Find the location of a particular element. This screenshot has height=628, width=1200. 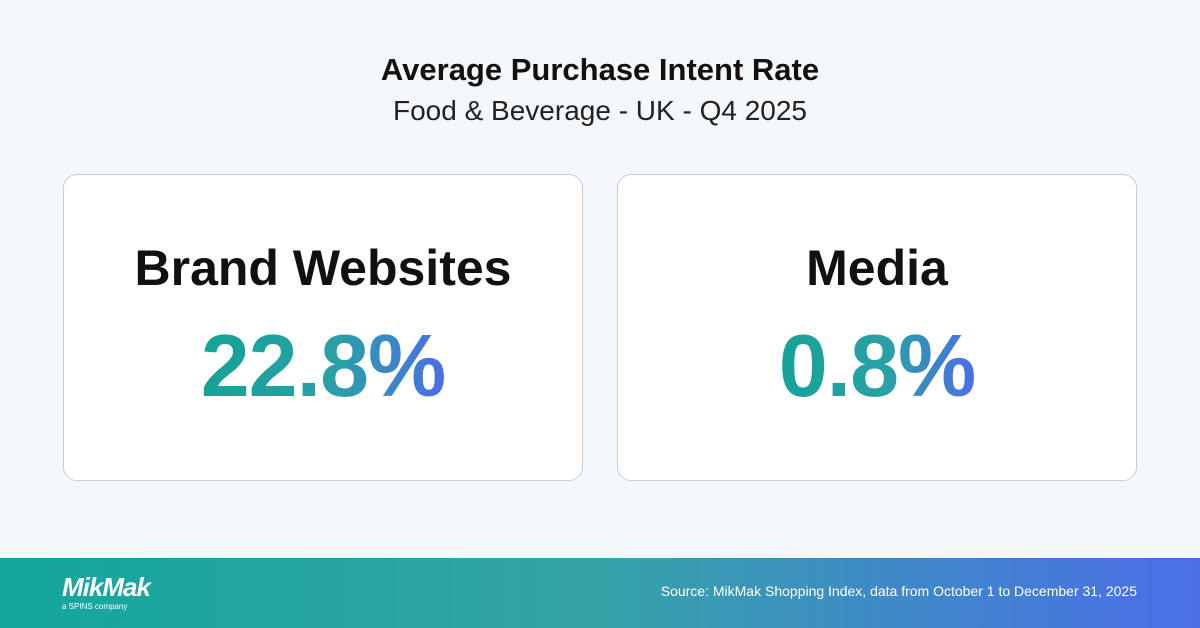

card-label: Media is located at coordinates (877, 268).